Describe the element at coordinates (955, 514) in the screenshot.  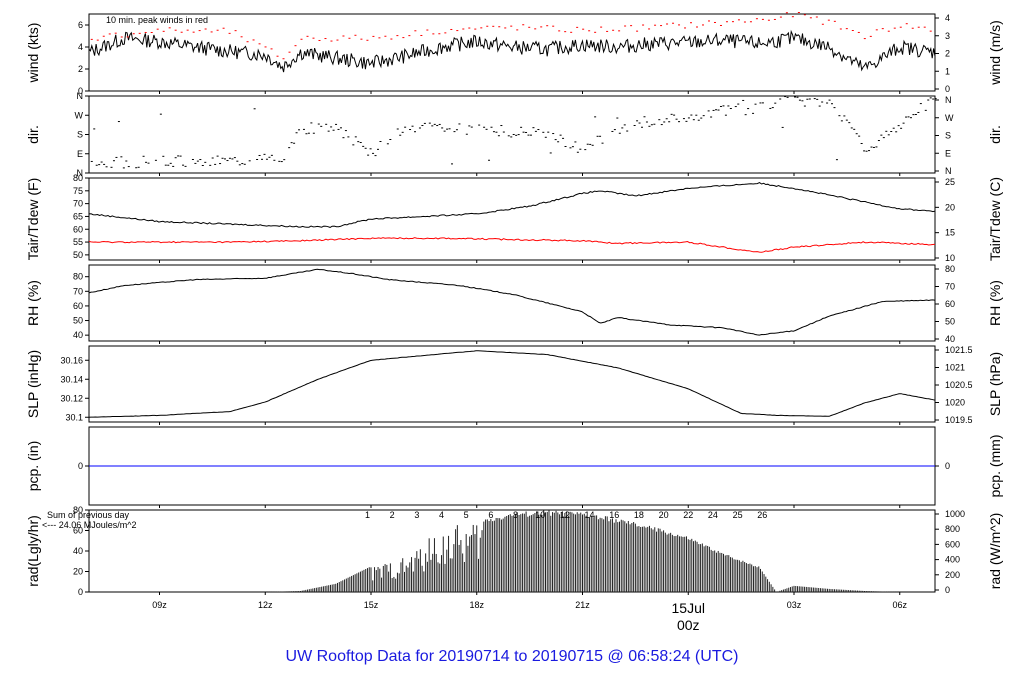
I see `y-tick-label-right: 1000` at that location.